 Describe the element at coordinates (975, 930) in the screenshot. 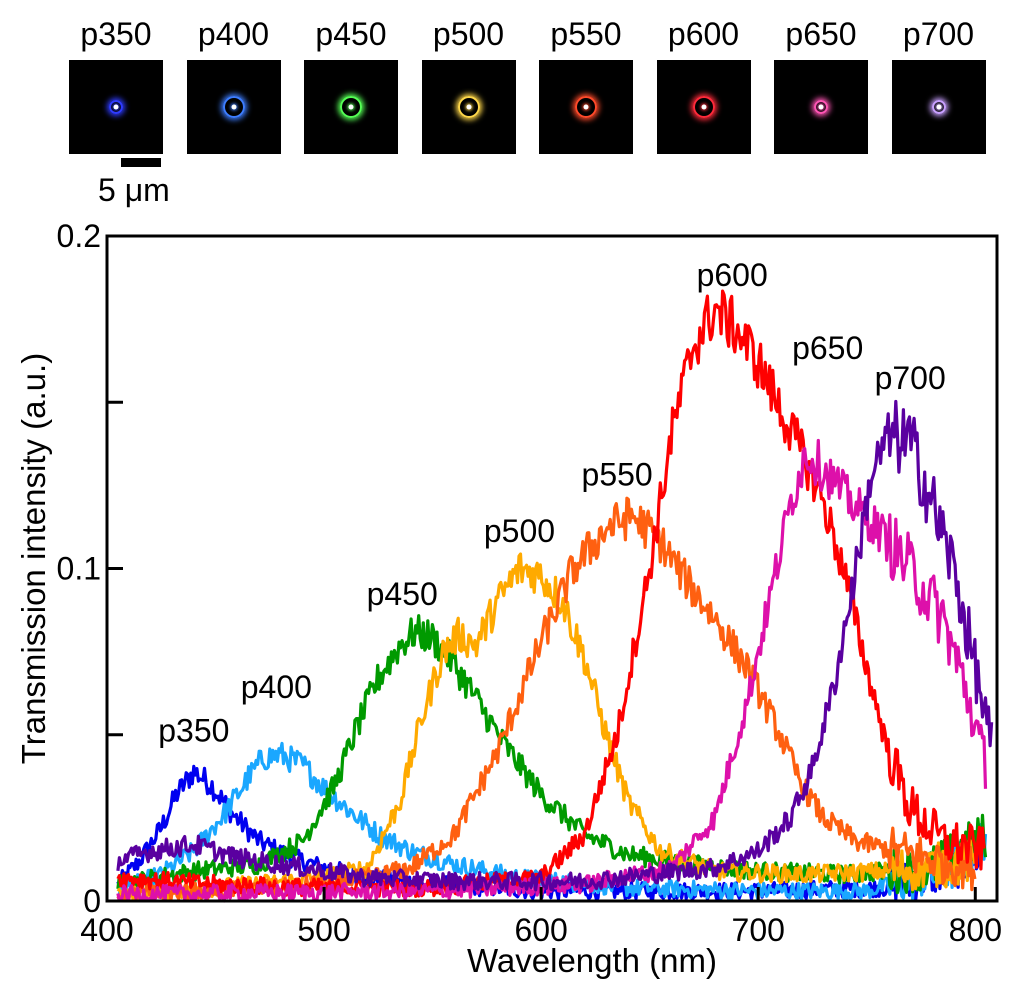

I see `x-tick-label: 800` at that location.